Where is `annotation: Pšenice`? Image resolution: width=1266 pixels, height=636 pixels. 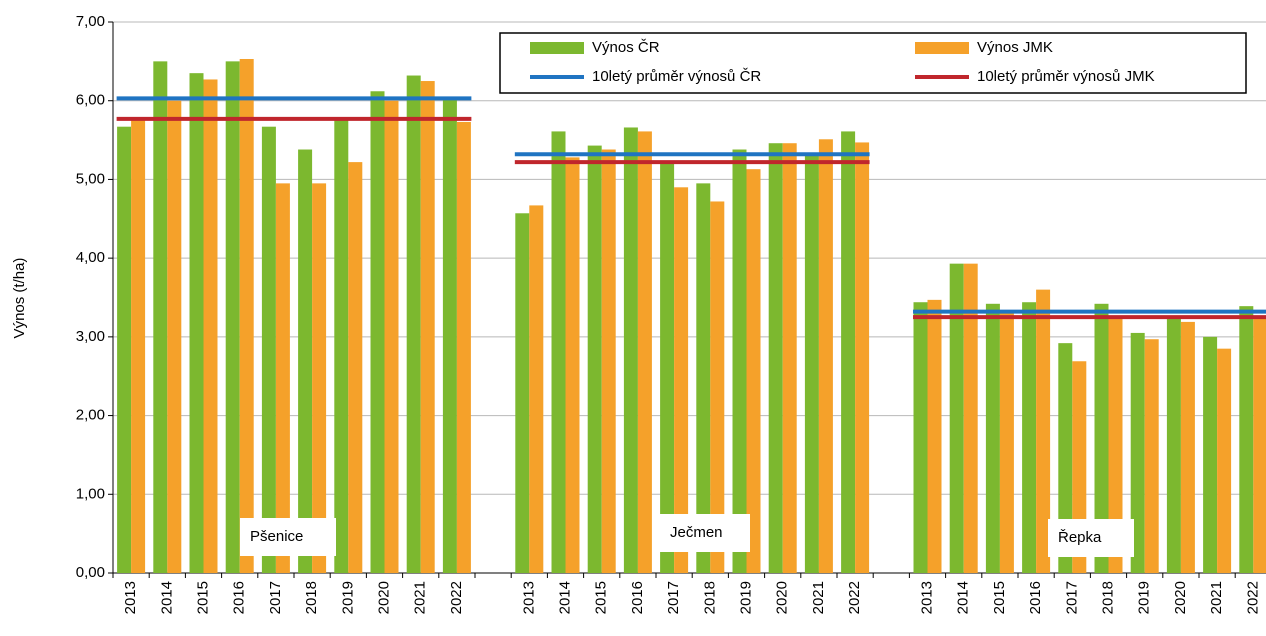 annotation: Pšenice is located at coordinates (276, 536).